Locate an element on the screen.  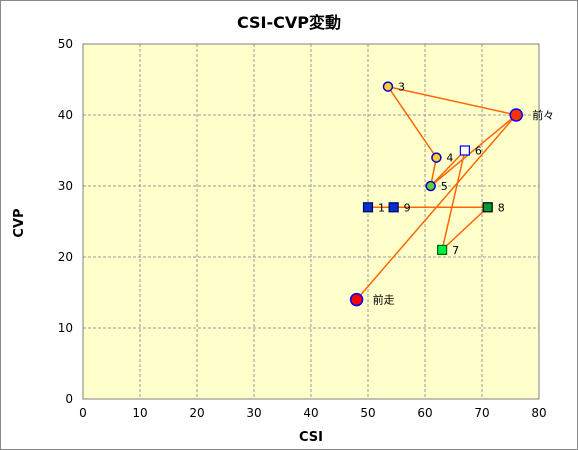
chart-title: CSI-CVP変動 is located at coordinates (289, 22).